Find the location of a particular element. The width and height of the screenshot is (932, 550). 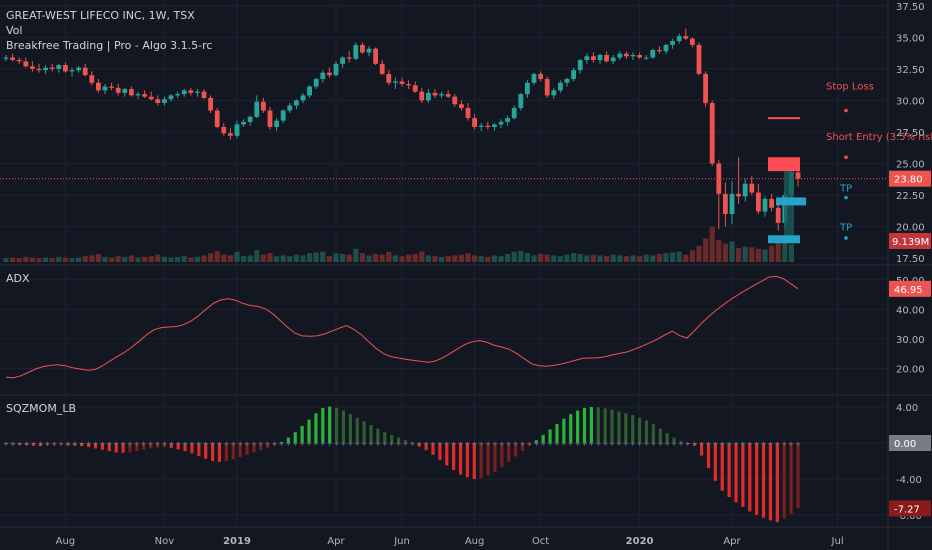

price-tick-label: 35.00 is located at coordinates (910, 38).